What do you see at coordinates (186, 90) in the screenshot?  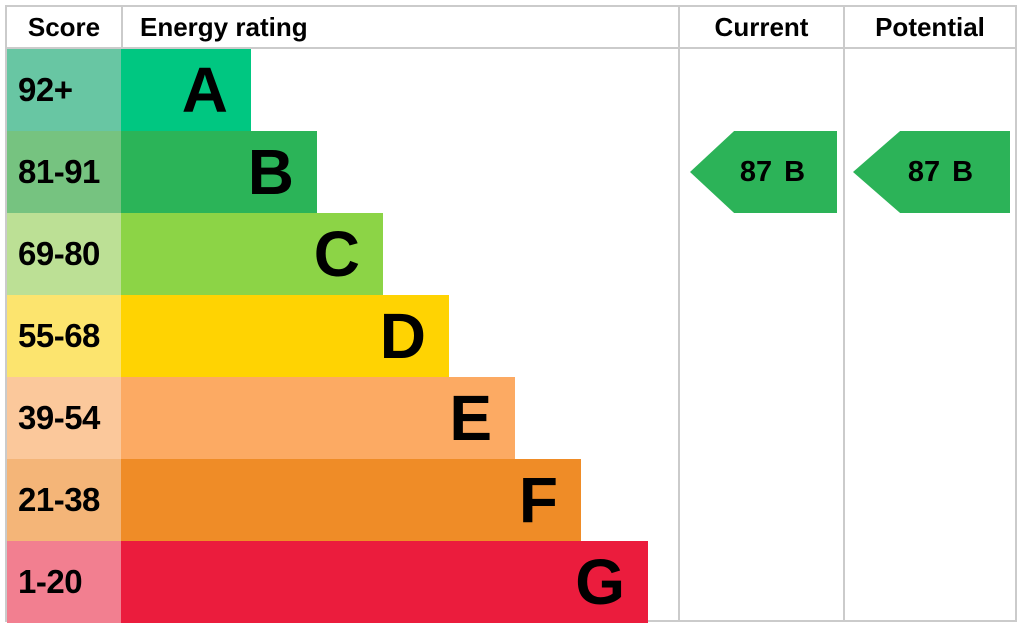 I see `rating-band-bar: A` at bounding box center [186, 90].